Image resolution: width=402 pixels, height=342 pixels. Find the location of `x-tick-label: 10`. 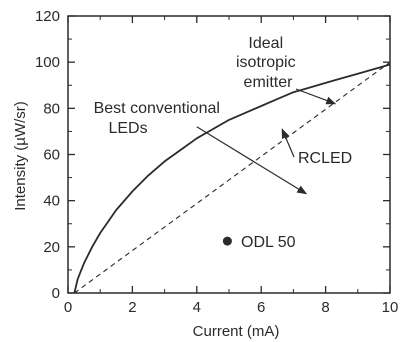

x-tick-label: 10 is located at coordinates (390, 307).